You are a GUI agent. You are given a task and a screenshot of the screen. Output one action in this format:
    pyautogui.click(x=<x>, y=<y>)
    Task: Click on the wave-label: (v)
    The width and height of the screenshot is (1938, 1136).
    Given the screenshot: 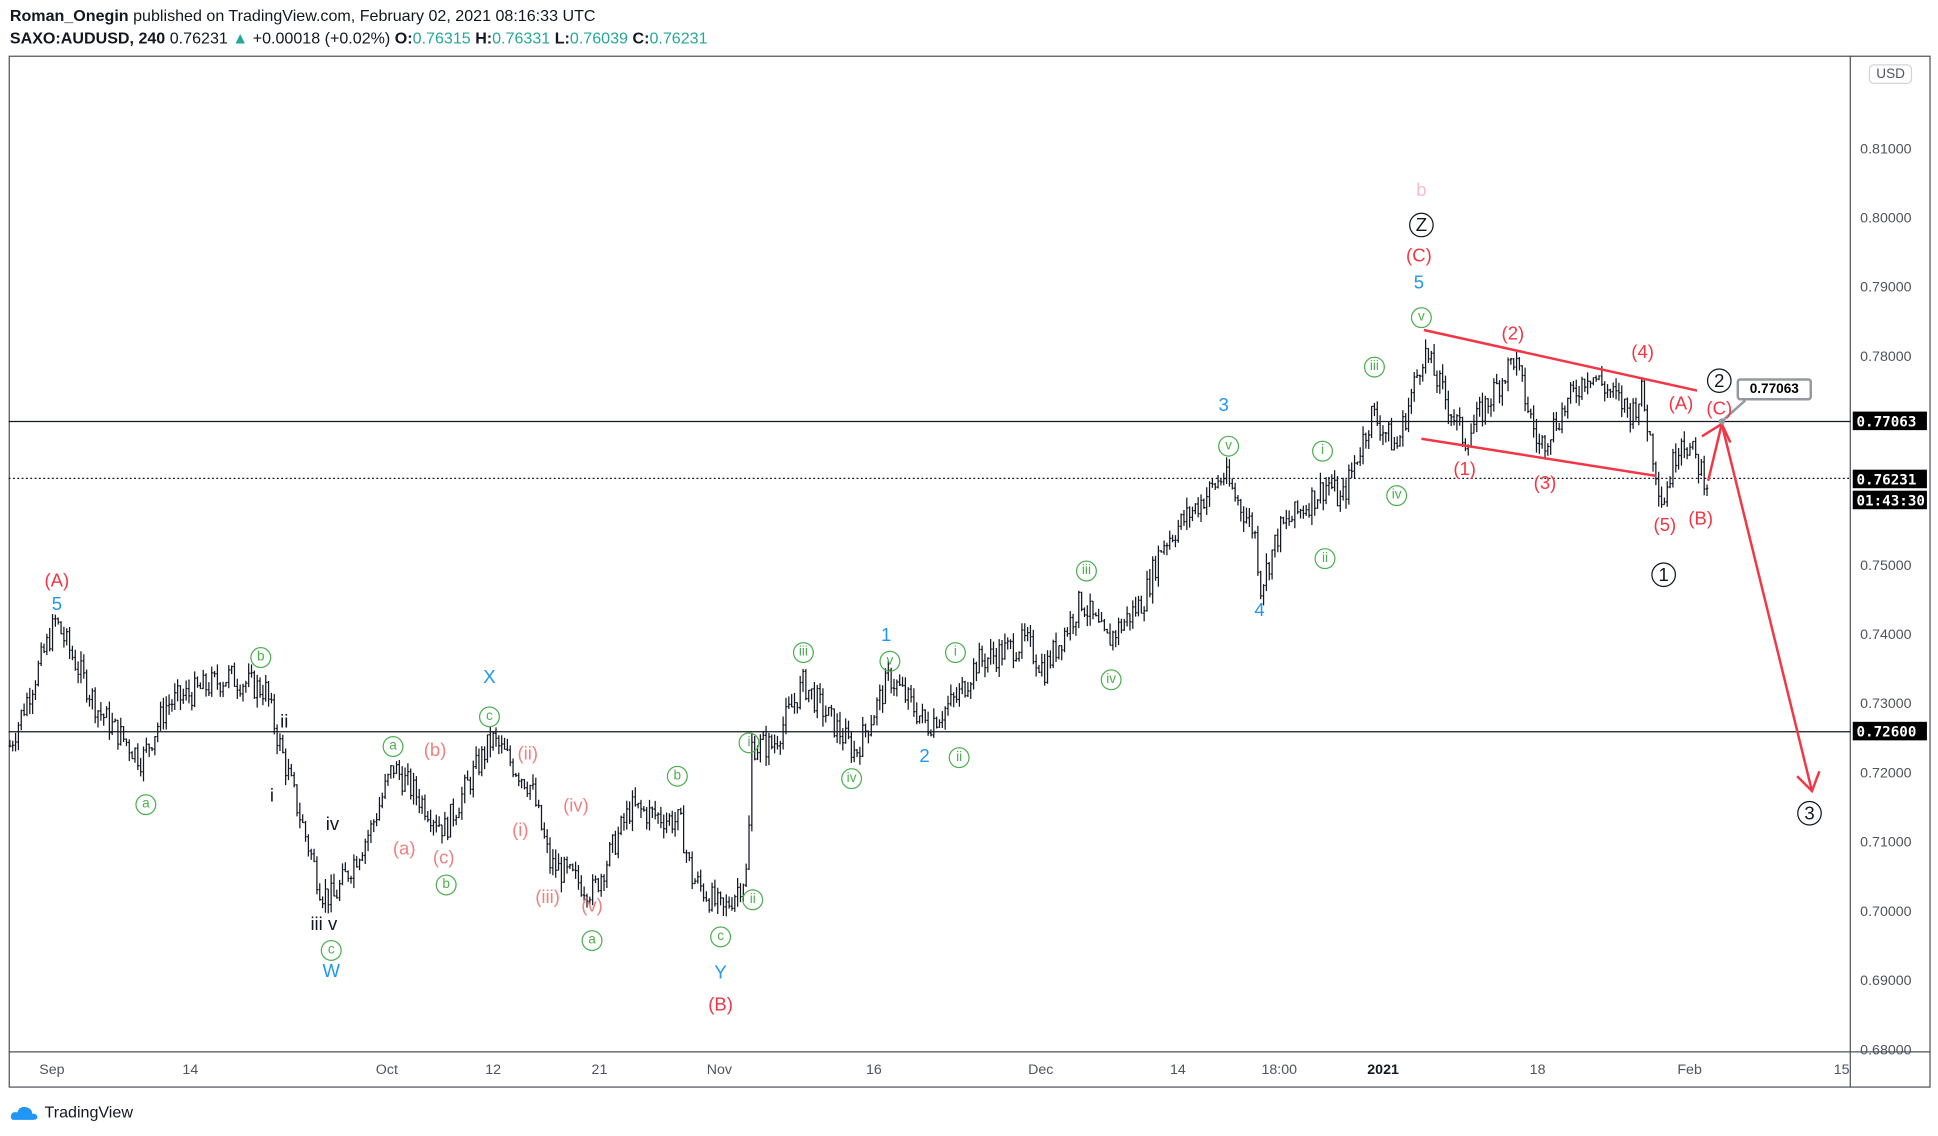 What is the action you would take?
    pyautogui.click(x=592, y=906)
    